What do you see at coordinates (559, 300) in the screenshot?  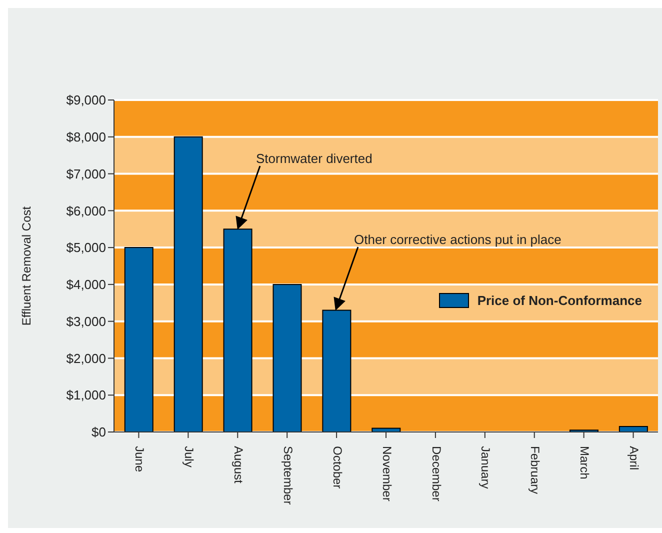 I see `legend-label: Price of Non-Conformance` at bounding box center [559, 300].